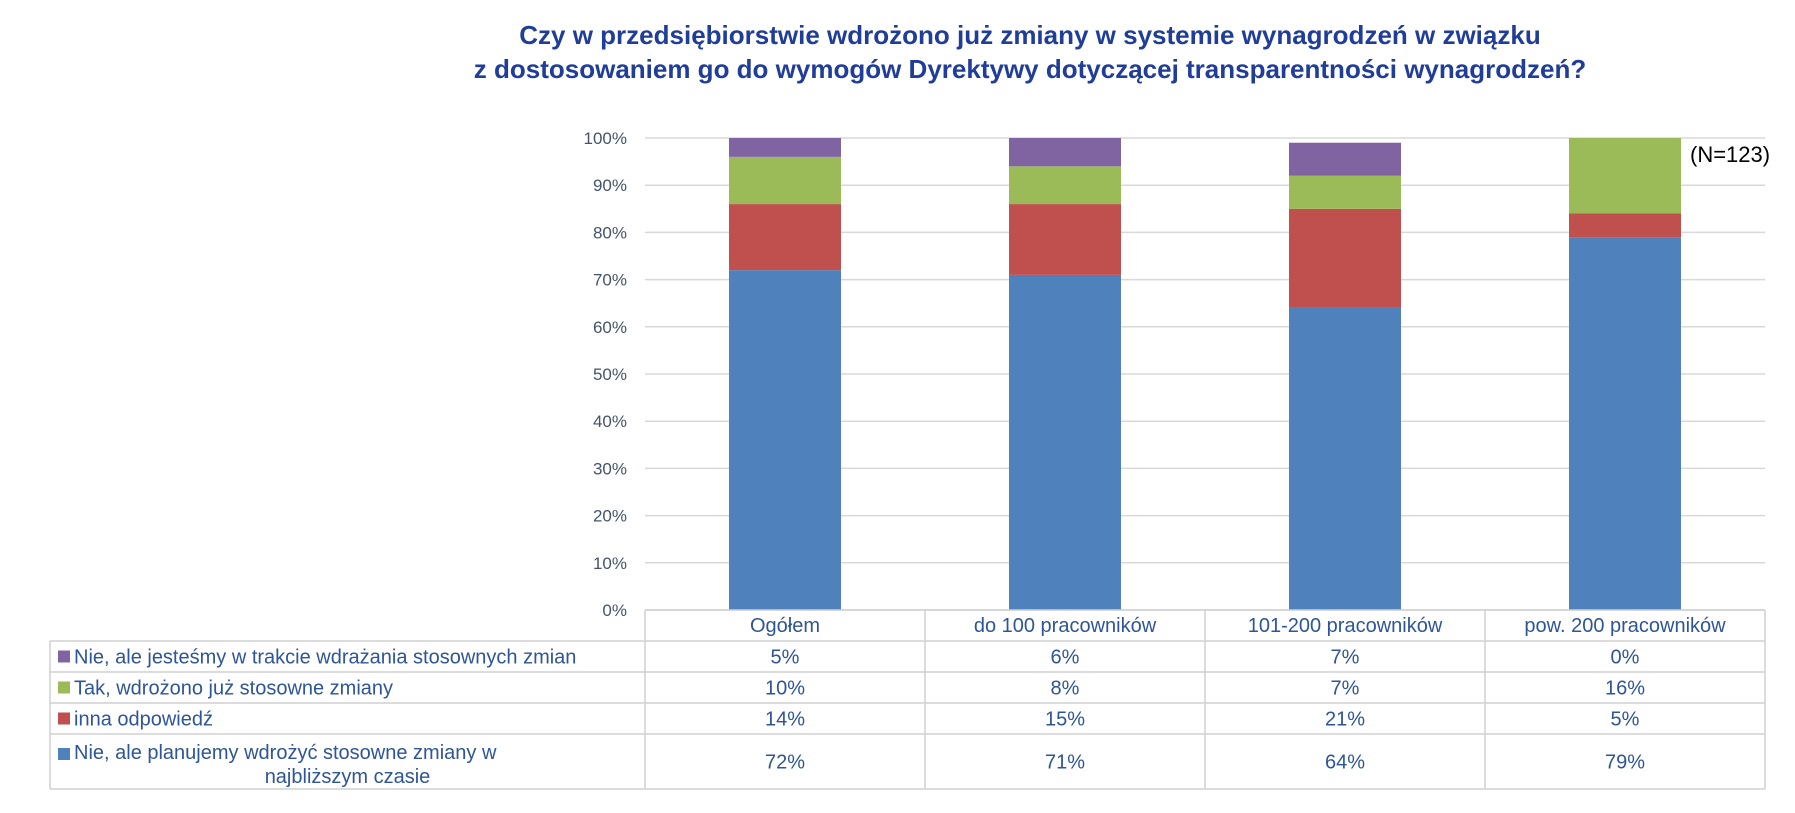 This screenshot has height=813, width=1795. Describe the element at coordinates (610, 468) in the screenshot. I see `y-tick-label: 30%` at that location.